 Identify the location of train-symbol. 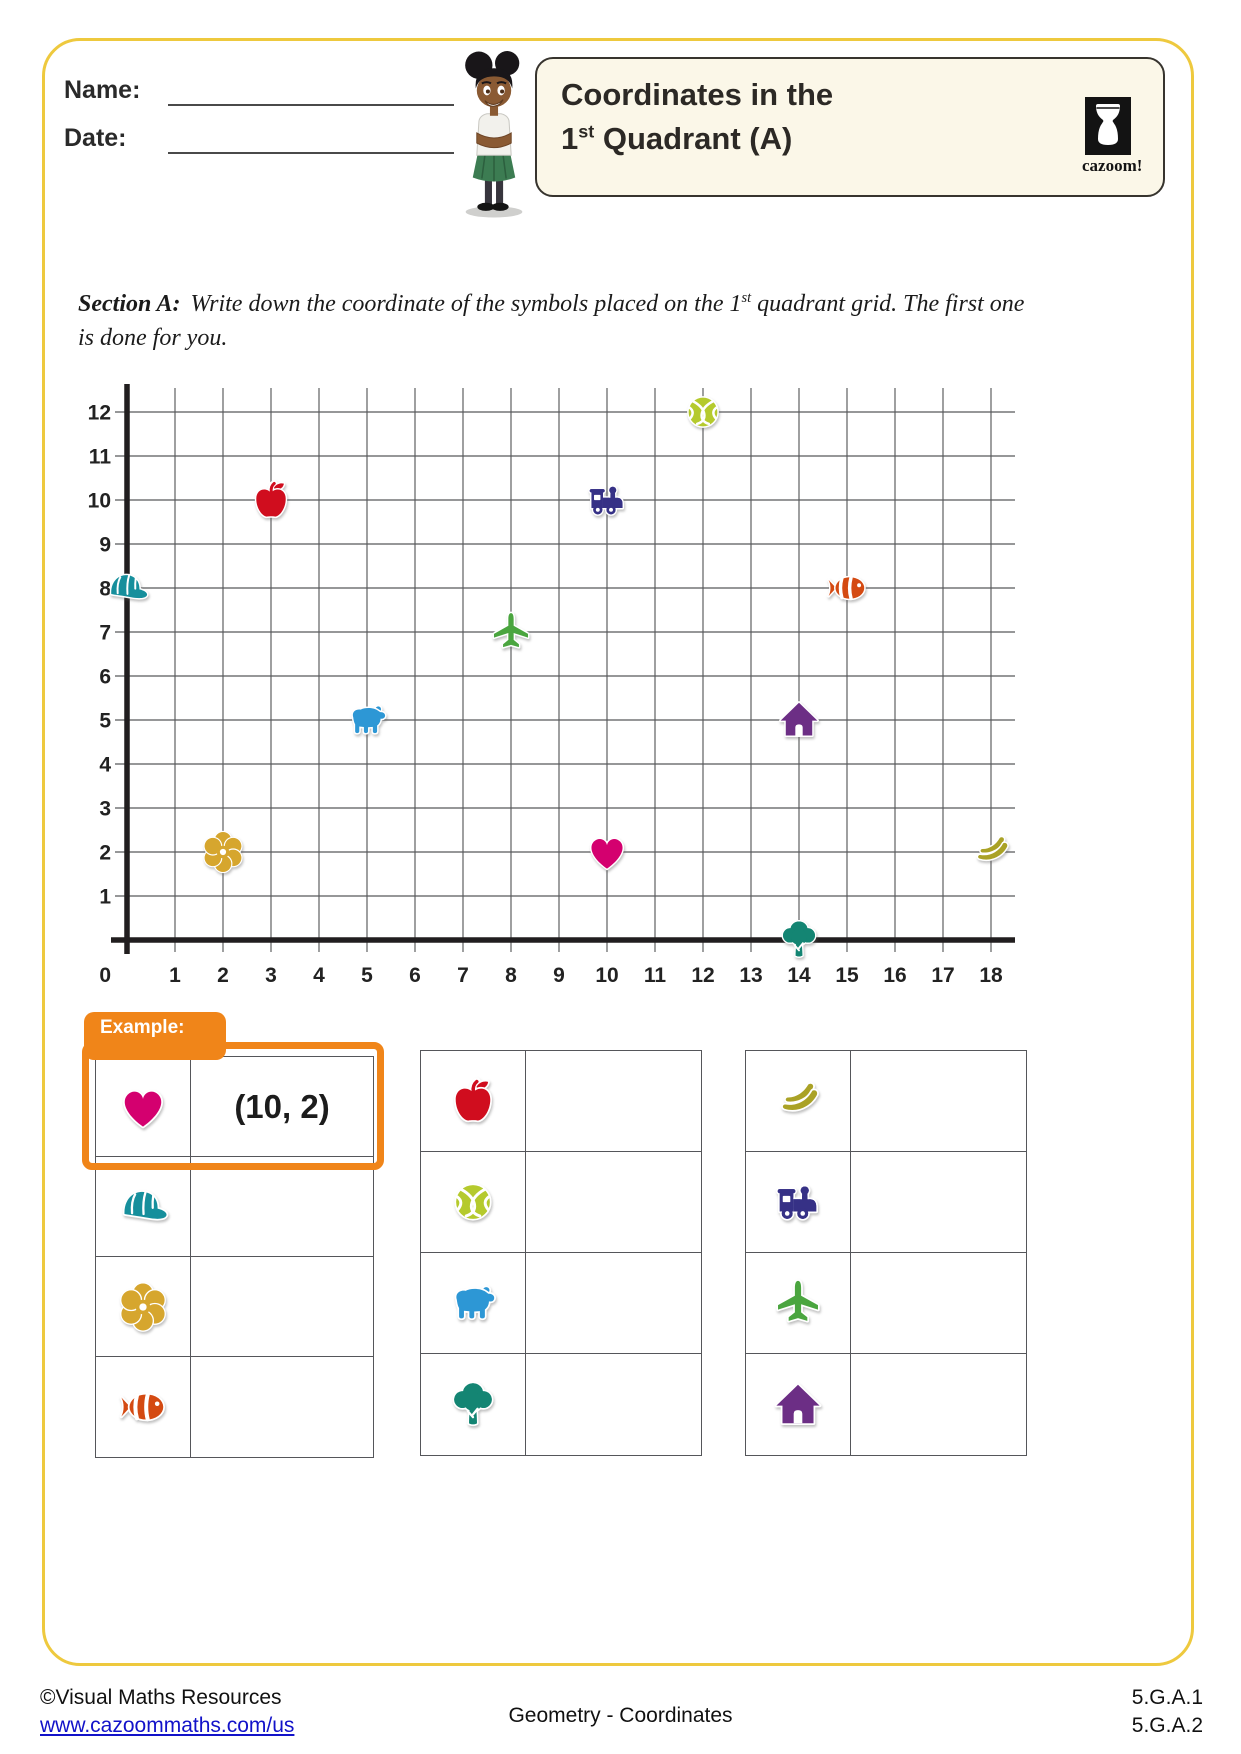
(606, 500).